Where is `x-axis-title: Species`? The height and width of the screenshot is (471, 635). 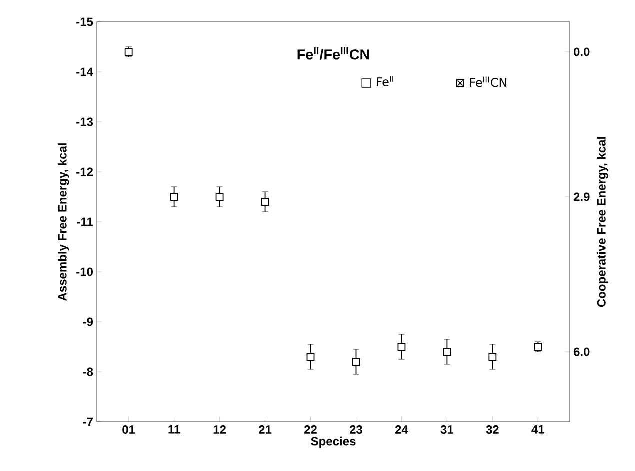
x-axis-title: Species is located at coordinates (333, 442).